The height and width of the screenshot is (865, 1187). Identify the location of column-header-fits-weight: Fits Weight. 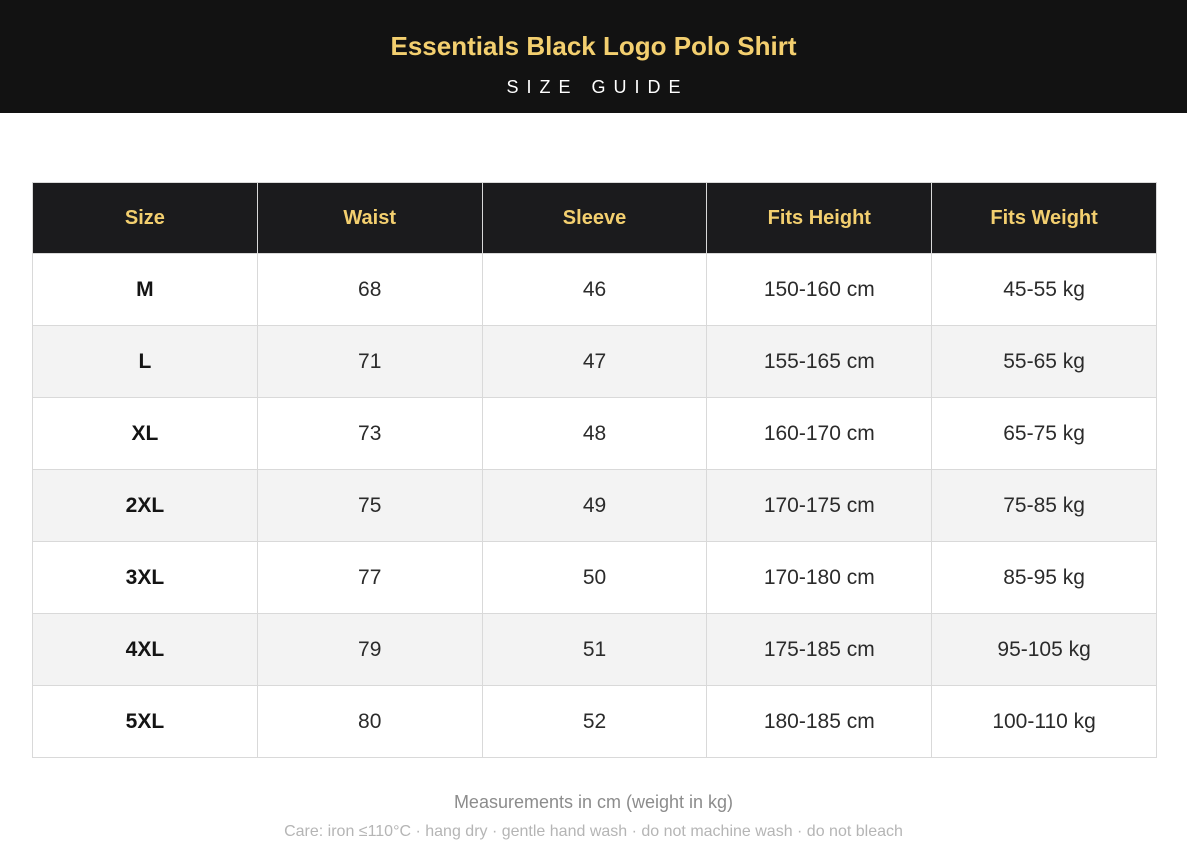
(1044, 218).